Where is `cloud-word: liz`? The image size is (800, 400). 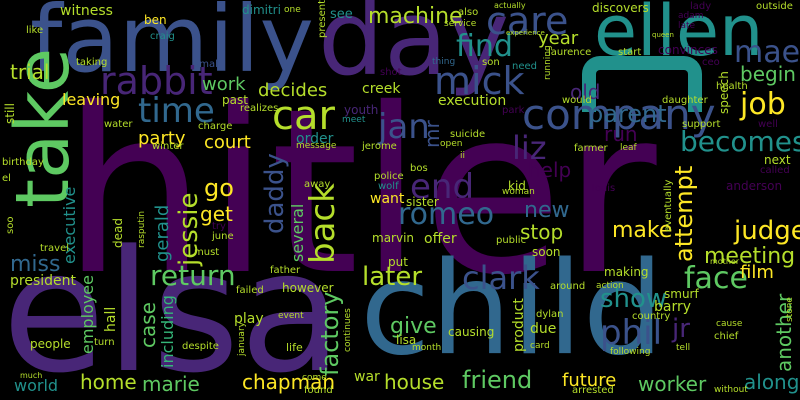
cloud-word: liz is located at coordinates (529, 148).